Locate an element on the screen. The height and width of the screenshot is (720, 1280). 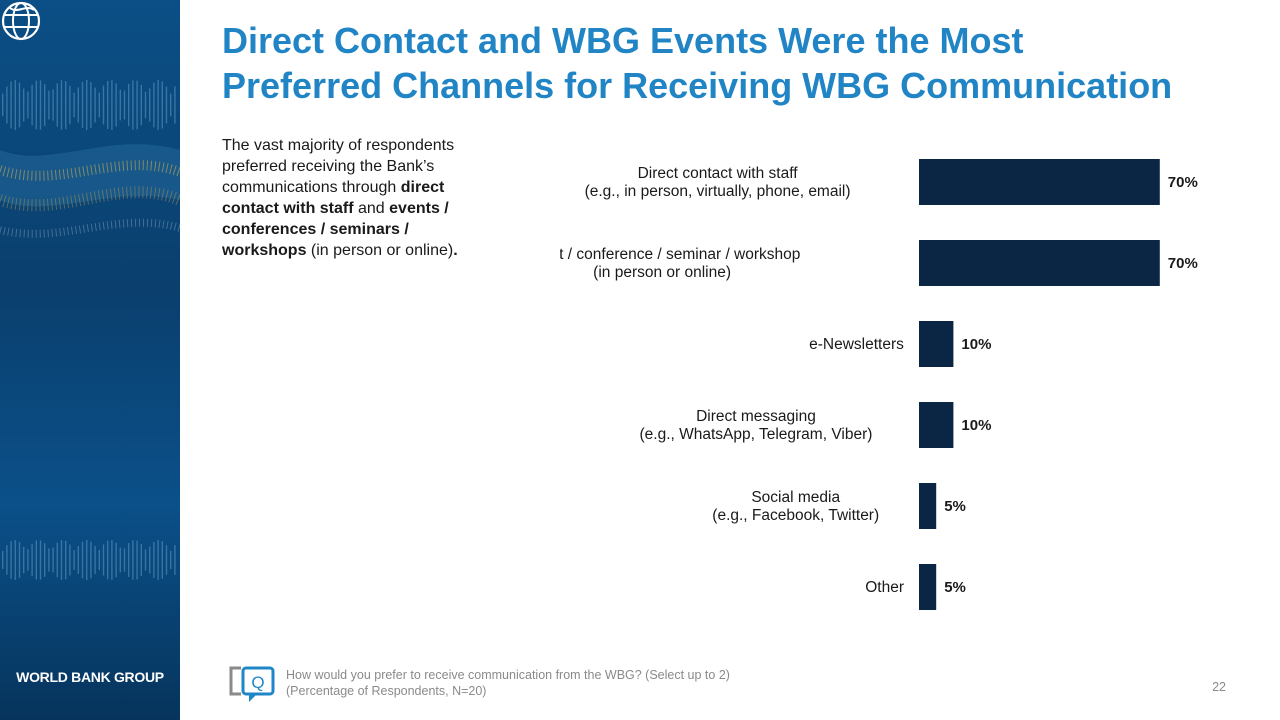
survey-question-icon: Q is located at coordinates (252, 684).